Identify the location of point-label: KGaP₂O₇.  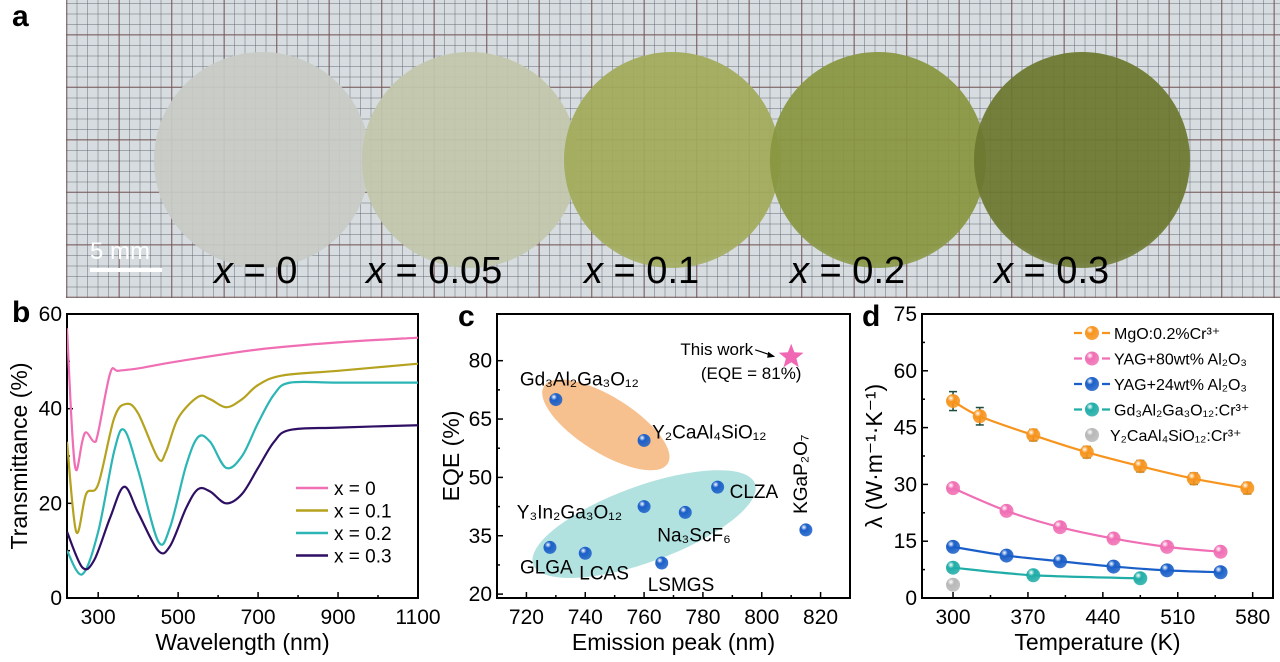
(801, 474).